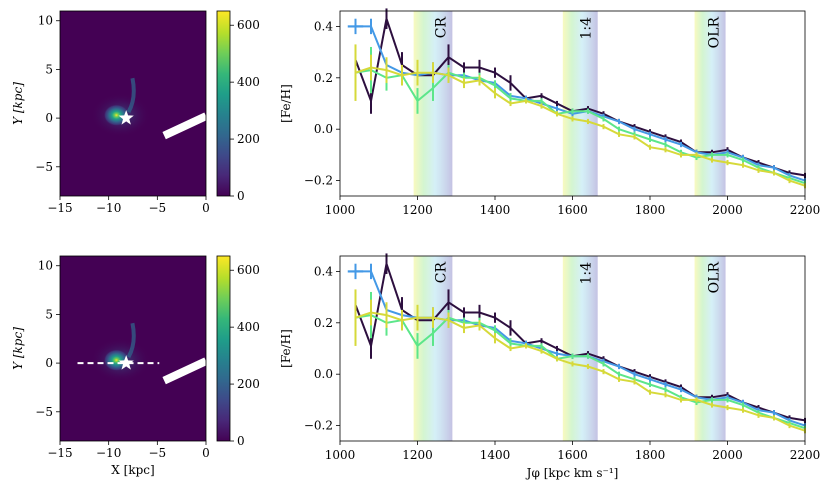  Describe the element at coordinates (132, 470) in the screenshot. I see `x-axis-label: X [kpc]` at that location.